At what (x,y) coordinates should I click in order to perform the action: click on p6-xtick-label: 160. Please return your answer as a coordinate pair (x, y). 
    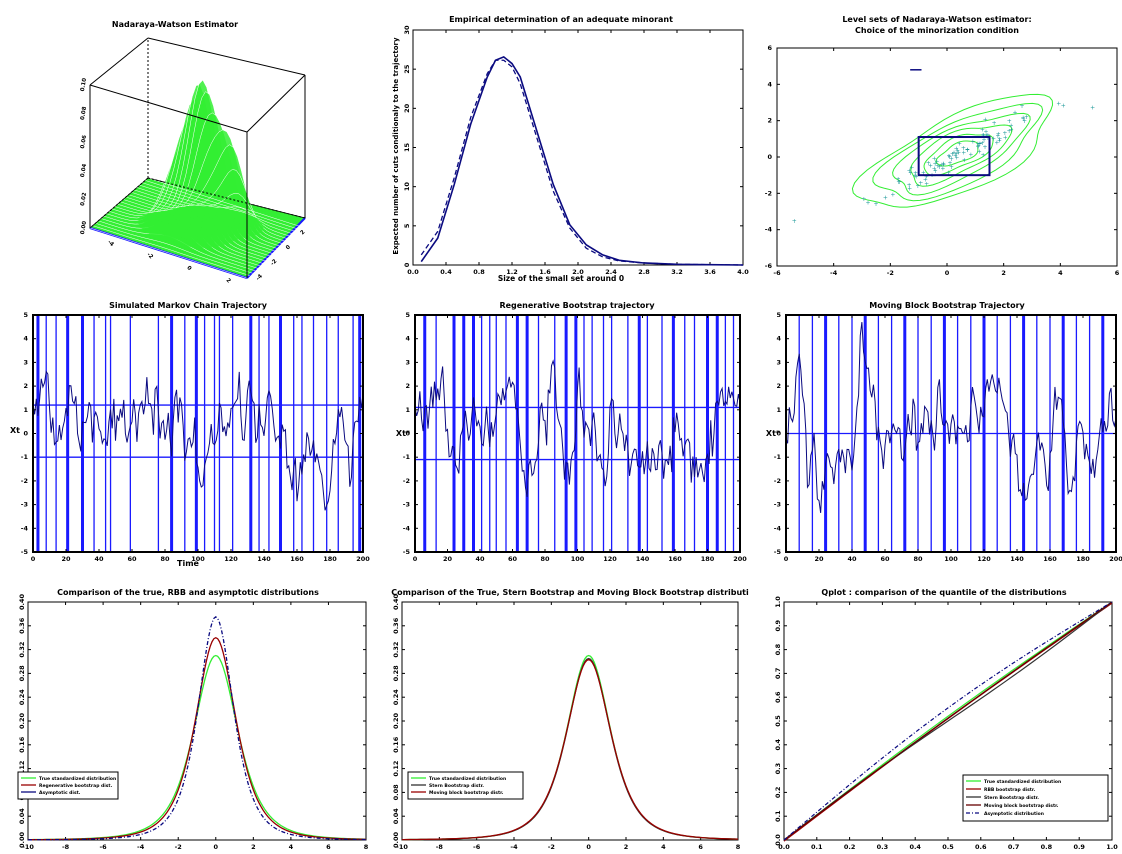
    Looking at the image, I should click on (1050, 559).